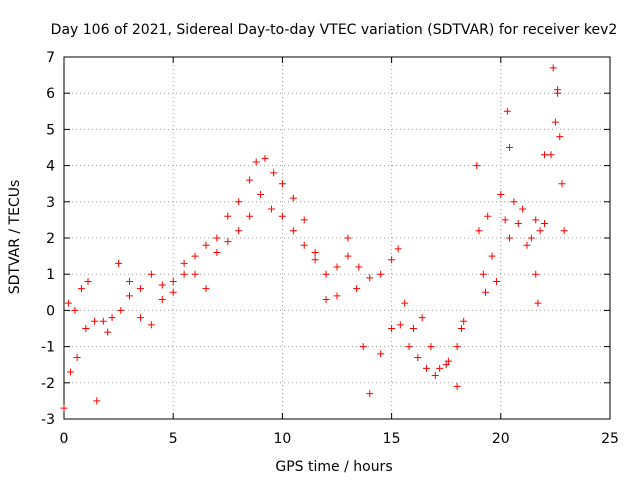  Describe the element at coordinates (521, 198) in the screenshot. I see `series-track-c` at that location.